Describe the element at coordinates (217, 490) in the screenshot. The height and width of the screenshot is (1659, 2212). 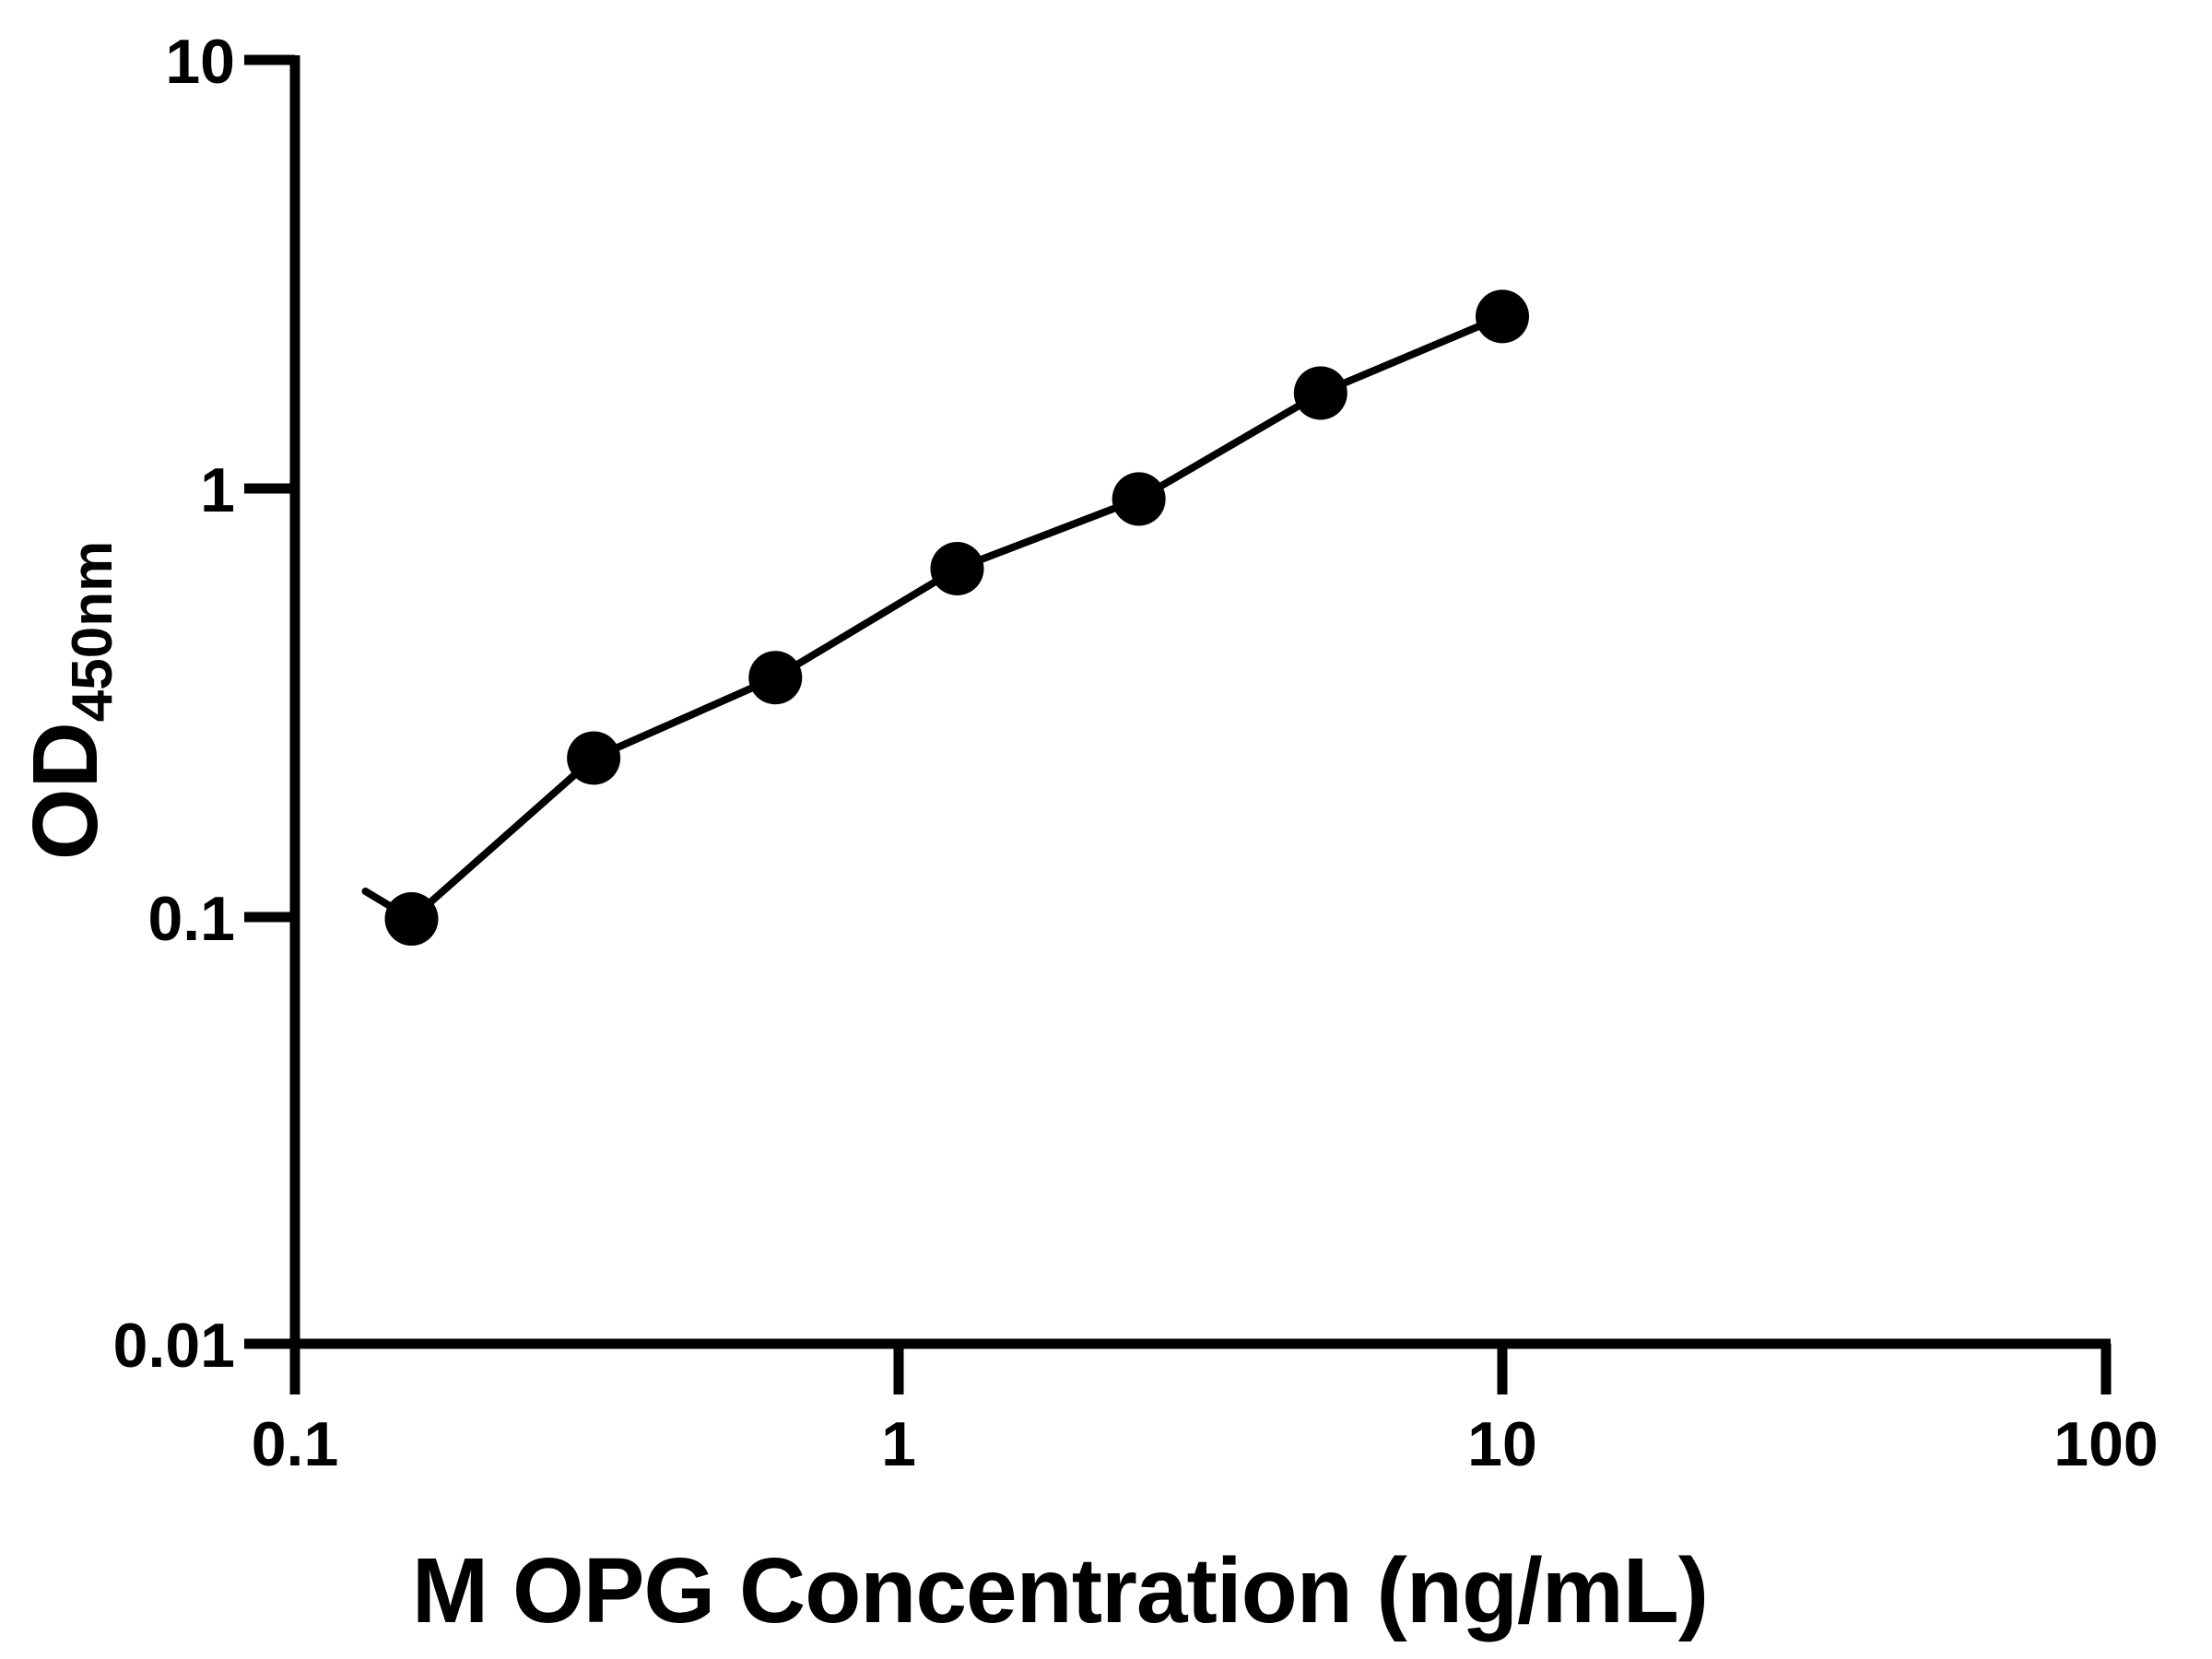
I see `y-tick-label-1: 1` at that location.